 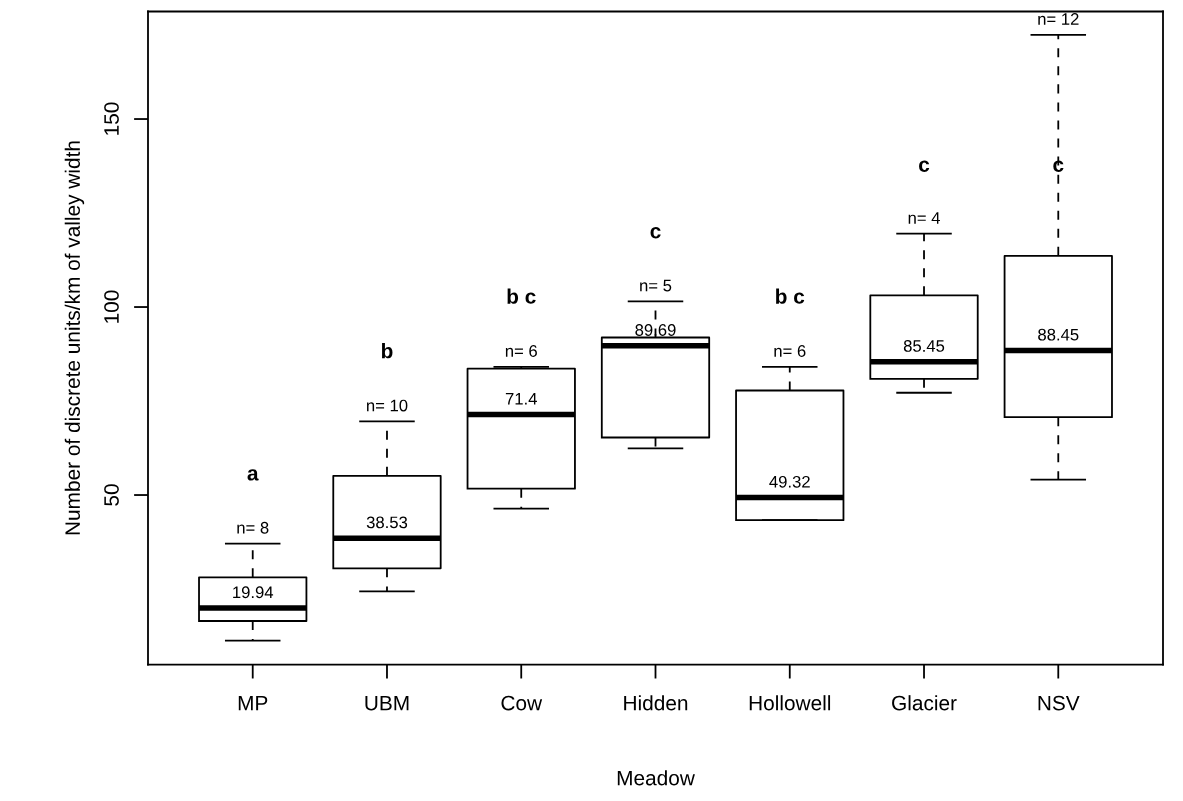 What do you see at coordinates (1058, 19) in the screenshot?
I see `annotation: n= 12` at bounding box center [1058, 19].